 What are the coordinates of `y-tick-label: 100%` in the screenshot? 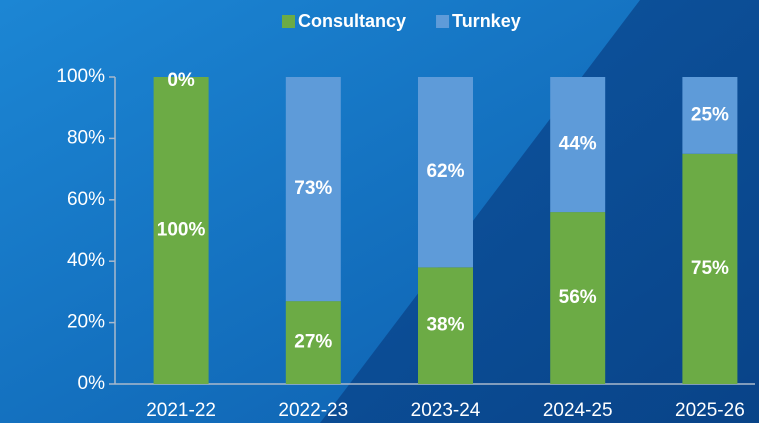 It's located at (80, 76).